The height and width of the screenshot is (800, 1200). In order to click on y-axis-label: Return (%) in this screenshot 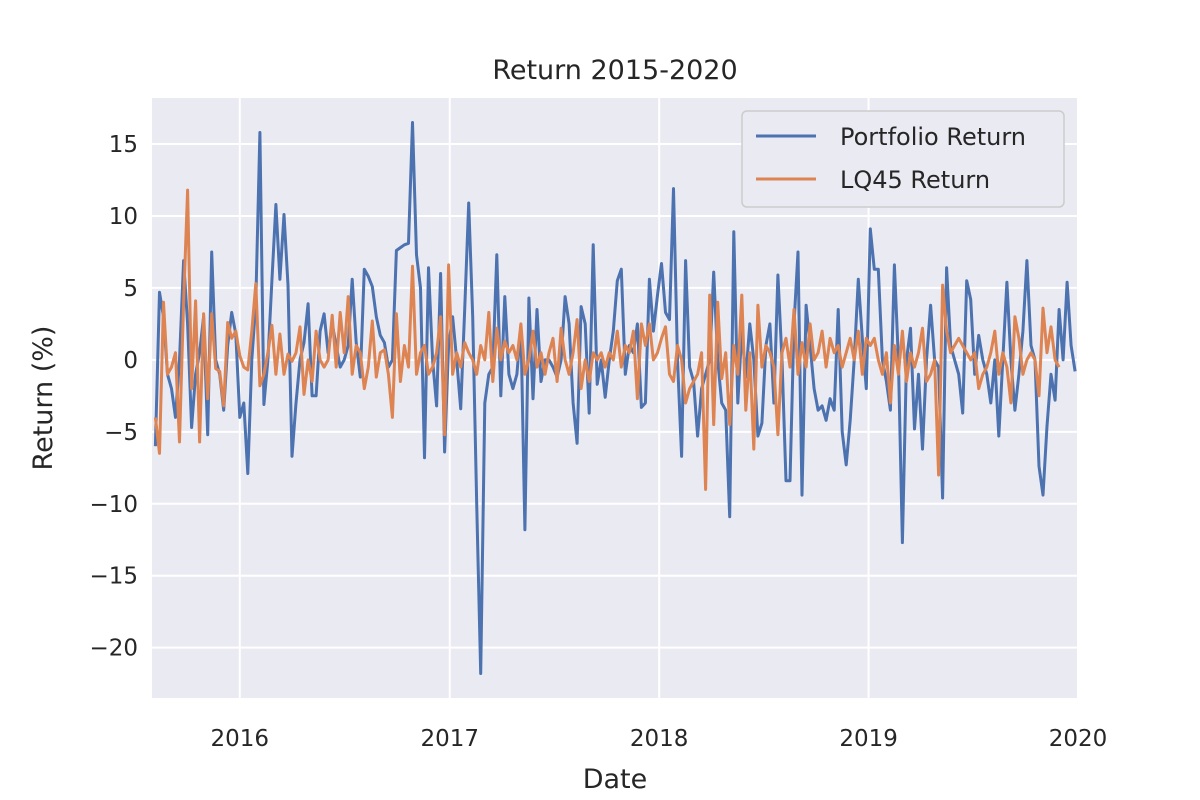, I will do `click(43, 398)`.